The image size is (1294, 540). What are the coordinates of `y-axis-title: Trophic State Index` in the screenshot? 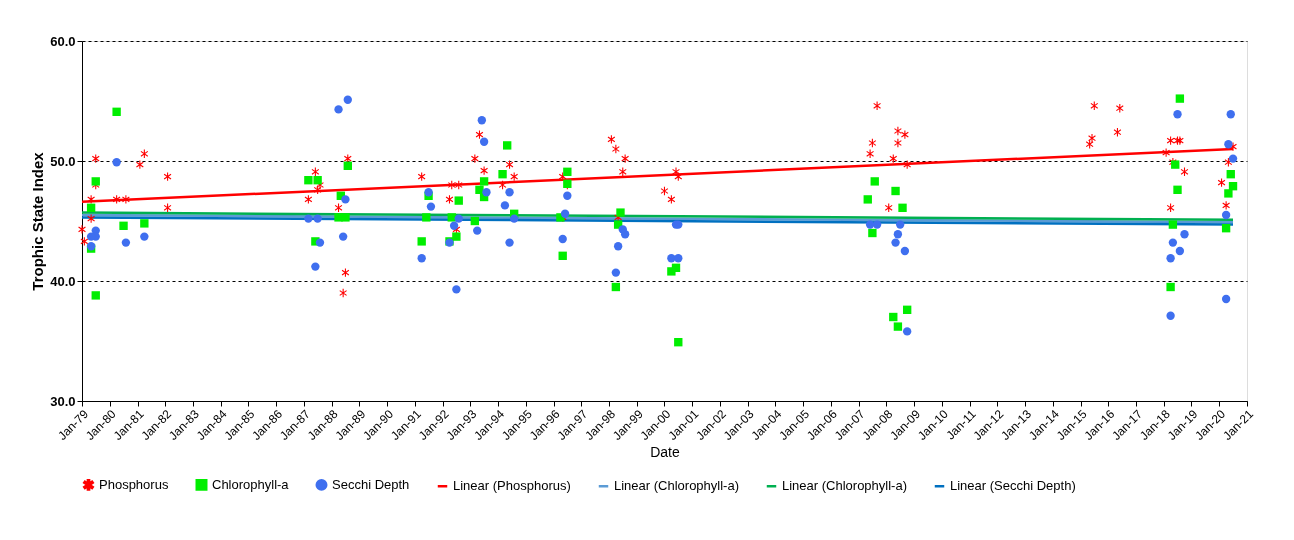 It's located at (38, 221).